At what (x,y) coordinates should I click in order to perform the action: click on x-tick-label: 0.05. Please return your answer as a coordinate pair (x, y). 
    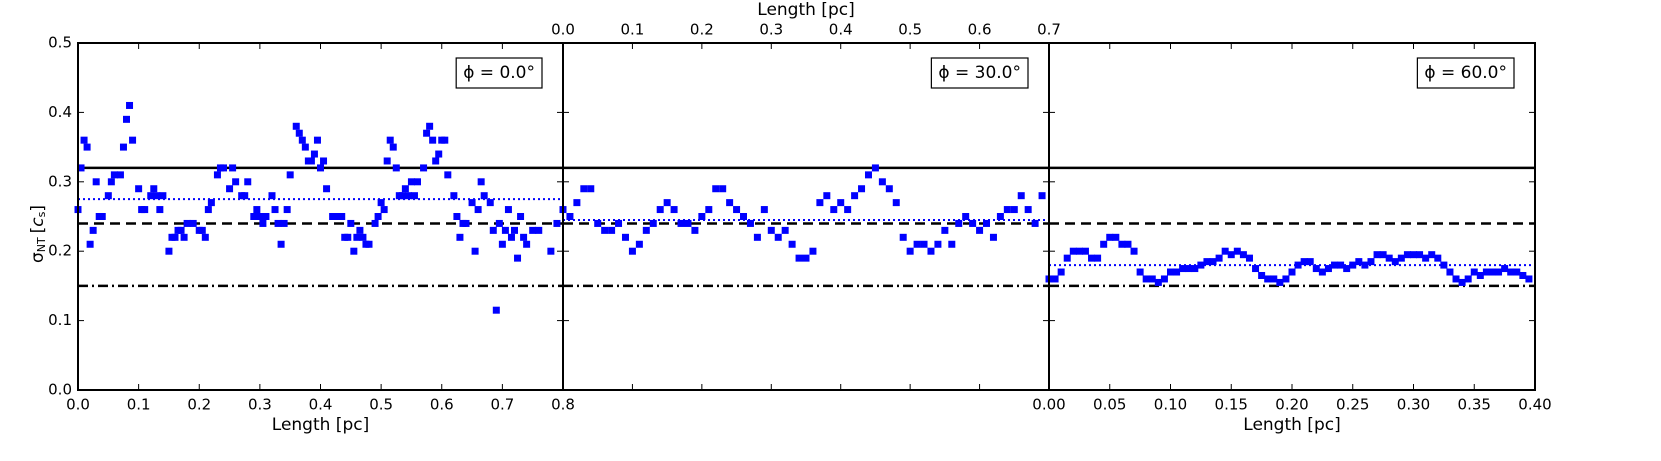
    Looking at the image, I should click on (1109, 405).